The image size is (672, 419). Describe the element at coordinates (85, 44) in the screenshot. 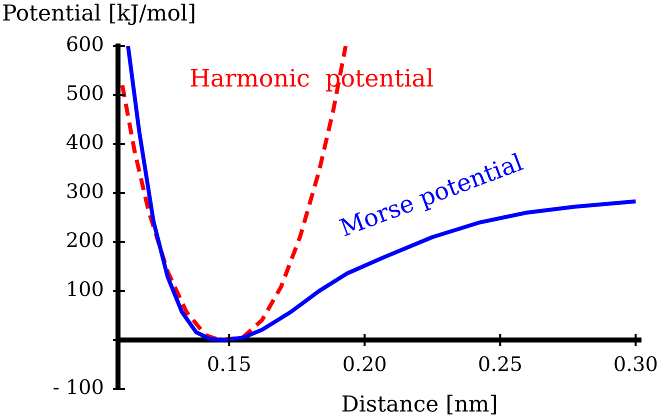

I see `y-tick-label: 600` at that location.